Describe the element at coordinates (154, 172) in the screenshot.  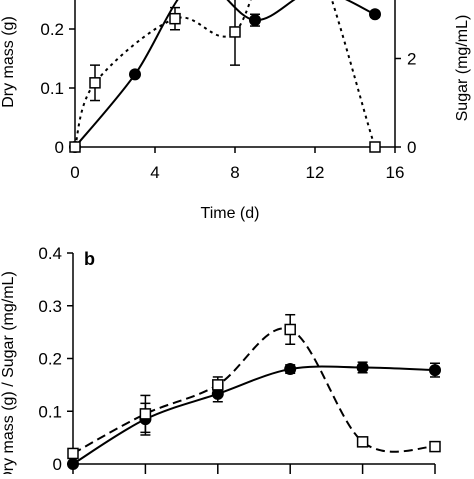
I see `panel-a-x-tick-label: 4` at that location.